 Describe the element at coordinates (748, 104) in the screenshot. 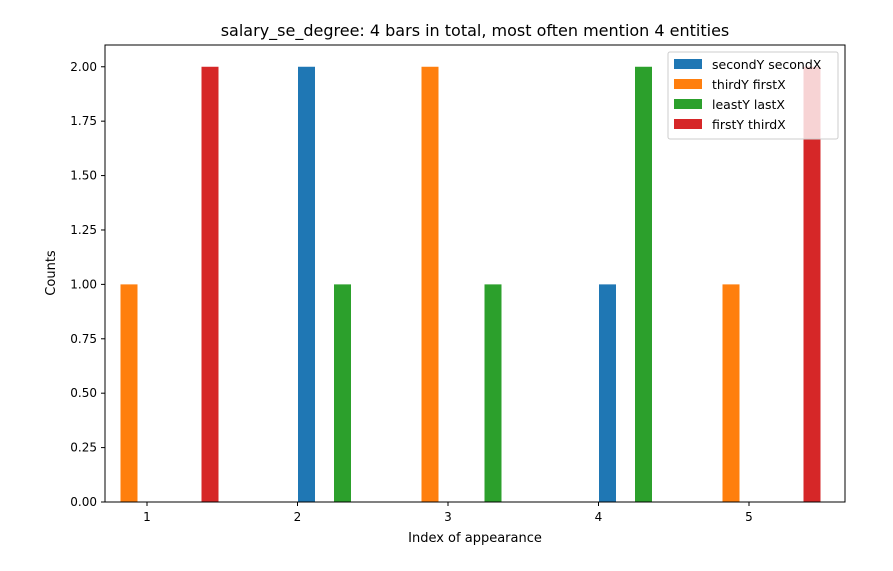

I see `legend-label: leastY lastX` at that location.